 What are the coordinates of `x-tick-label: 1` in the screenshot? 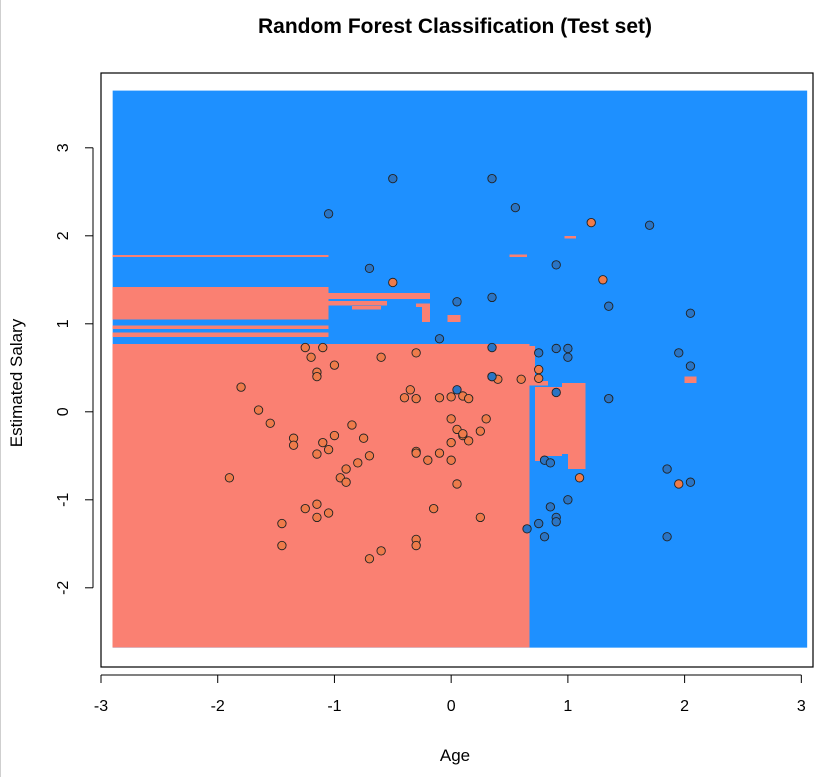 It's located at (567, 706).